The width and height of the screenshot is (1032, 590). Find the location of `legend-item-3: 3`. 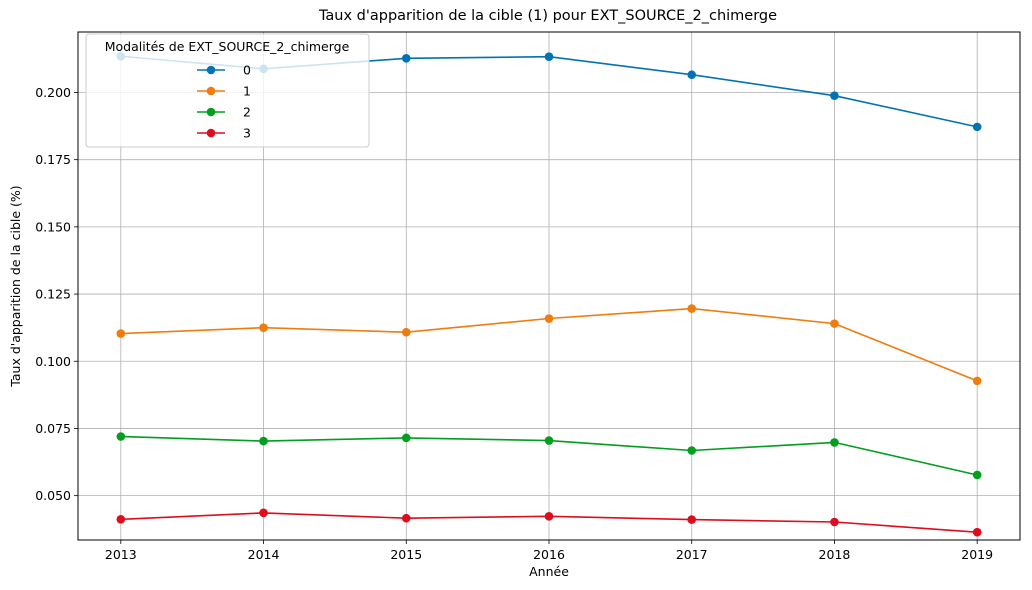

legend-item-3: 3 is located at coordinates (224, 133).